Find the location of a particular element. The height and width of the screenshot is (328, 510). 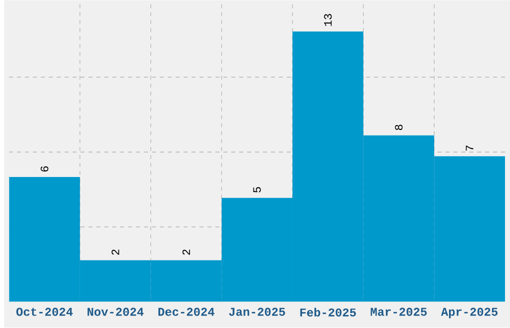

data-label: 7 is located at coordinates (470, 148).